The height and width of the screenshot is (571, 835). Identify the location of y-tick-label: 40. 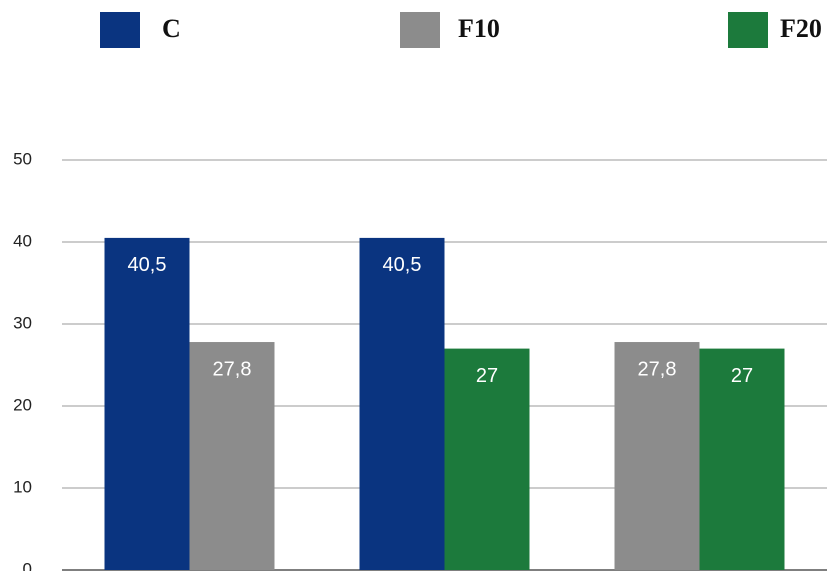
(22, 240).